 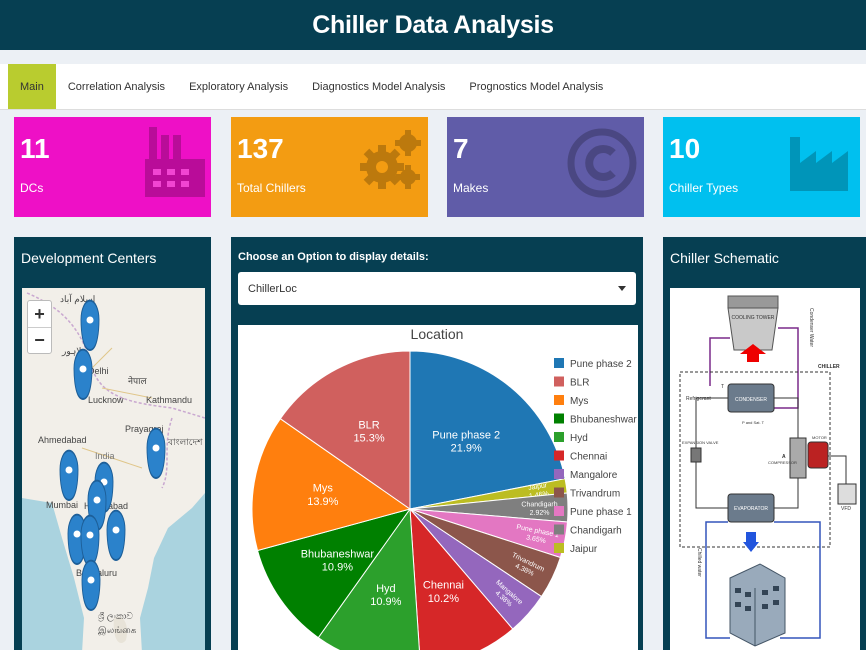 I want to click on condenser-label: CONDENSER, so click(x=751, y=400).